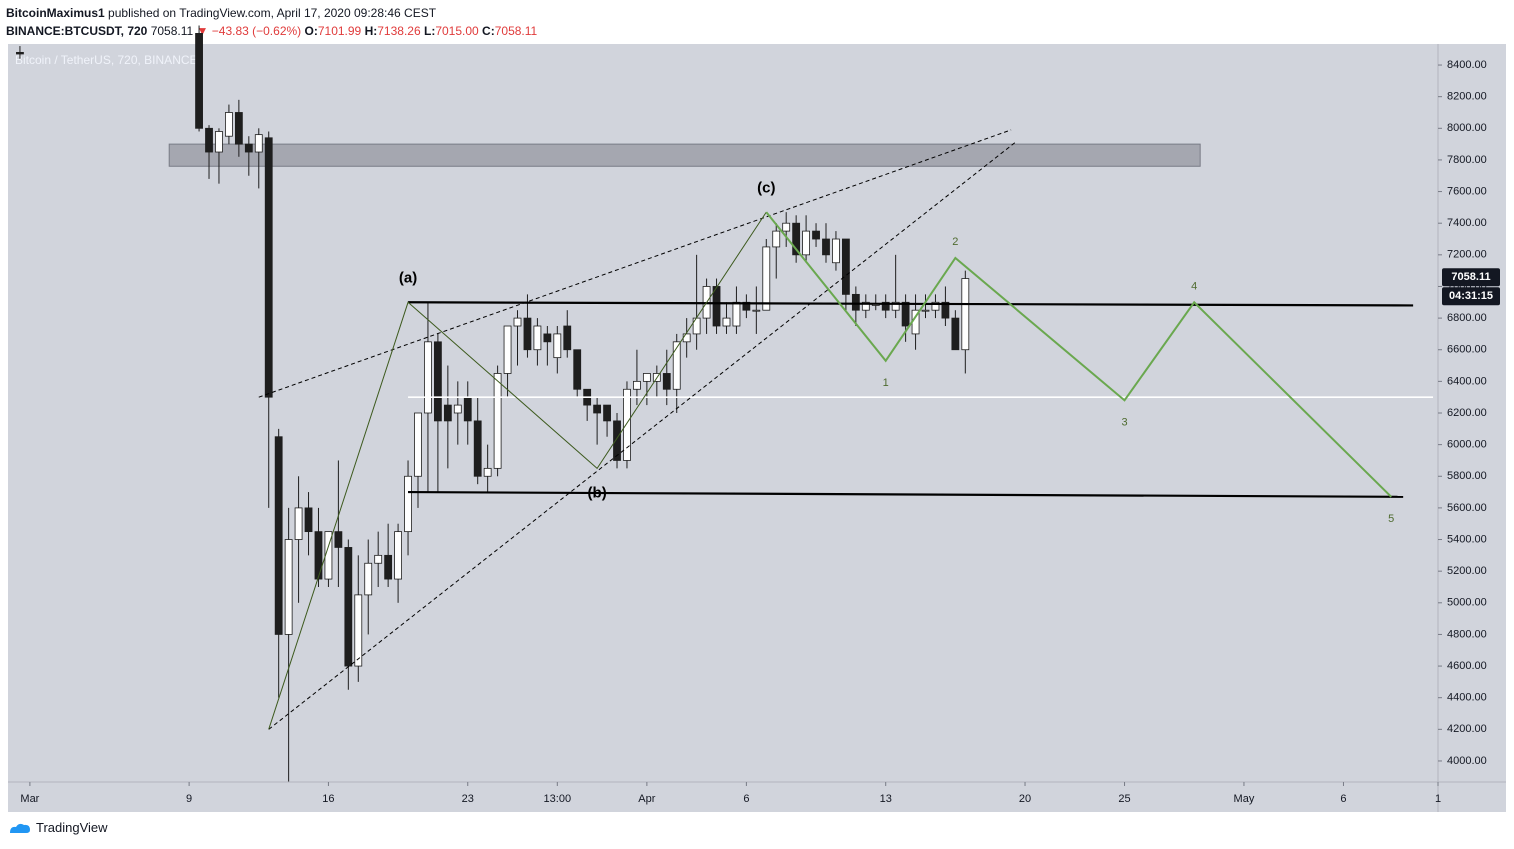 The image size is (1514, 849). I want to click on countdown: 04:31:15, so click(1471, 296).